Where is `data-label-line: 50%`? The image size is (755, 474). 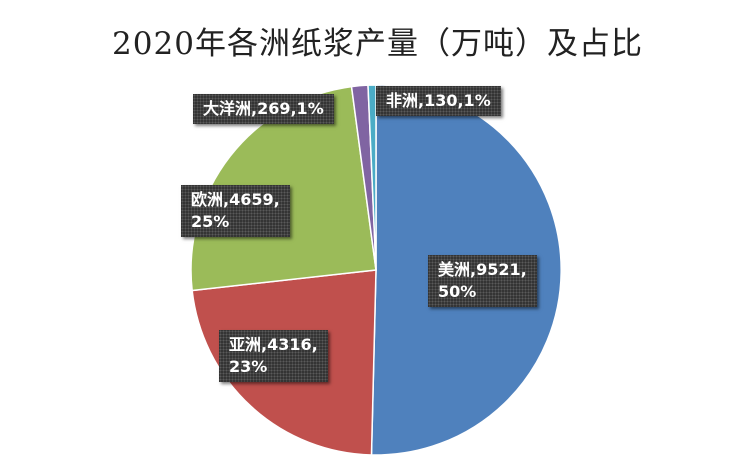 data-label-line: 50% is located at coordinates (457, 291).